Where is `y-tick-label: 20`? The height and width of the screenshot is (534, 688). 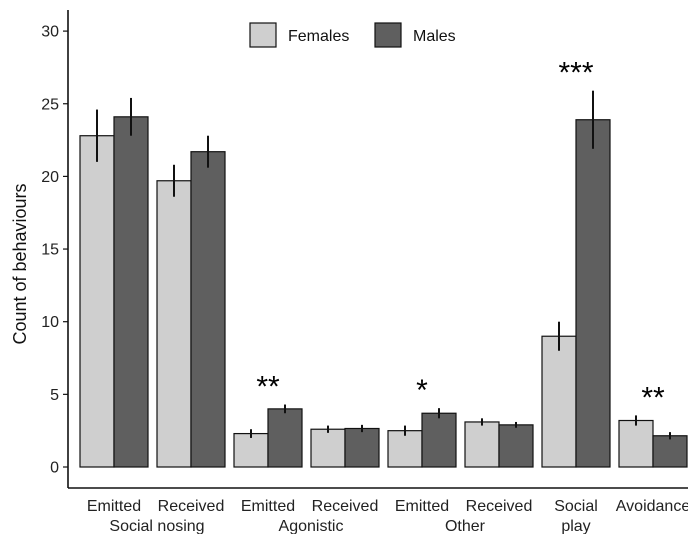
y-tick-label: 20 is located at coordinates (50, 177).